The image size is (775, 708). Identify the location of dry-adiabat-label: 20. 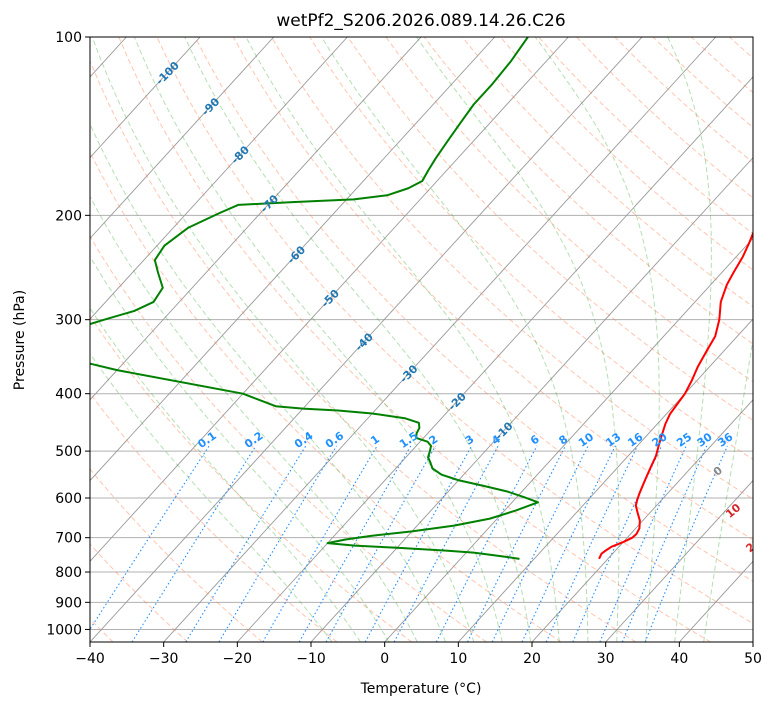
(753, 545).